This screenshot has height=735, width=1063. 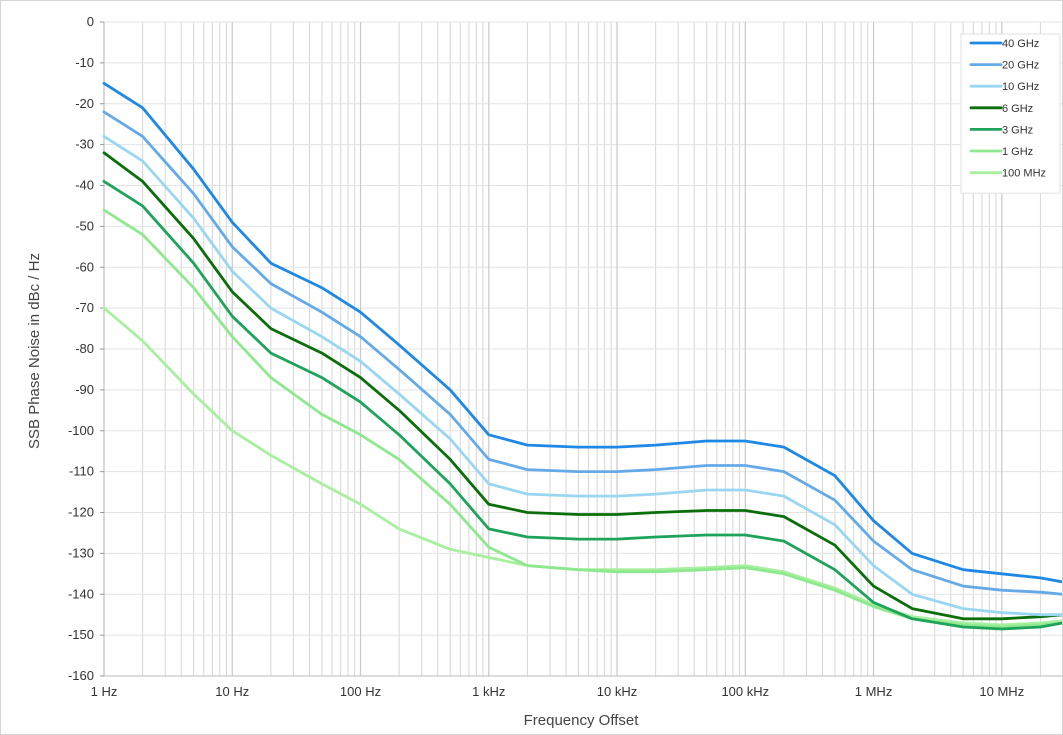 What do you see at coordinates (360, 691) in the screenshot?
I see `x-tick-label: 100 Hz` at bounding box center [360, 691].